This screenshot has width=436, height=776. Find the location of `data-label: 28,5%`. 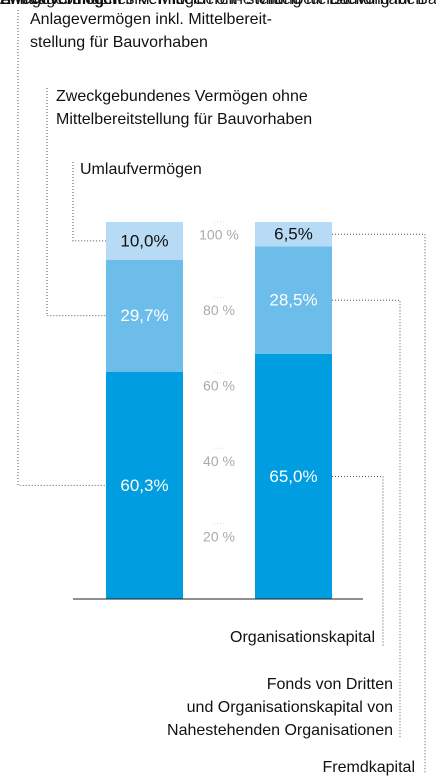

data-label: 28,5% is located at coordinates (293, 300).